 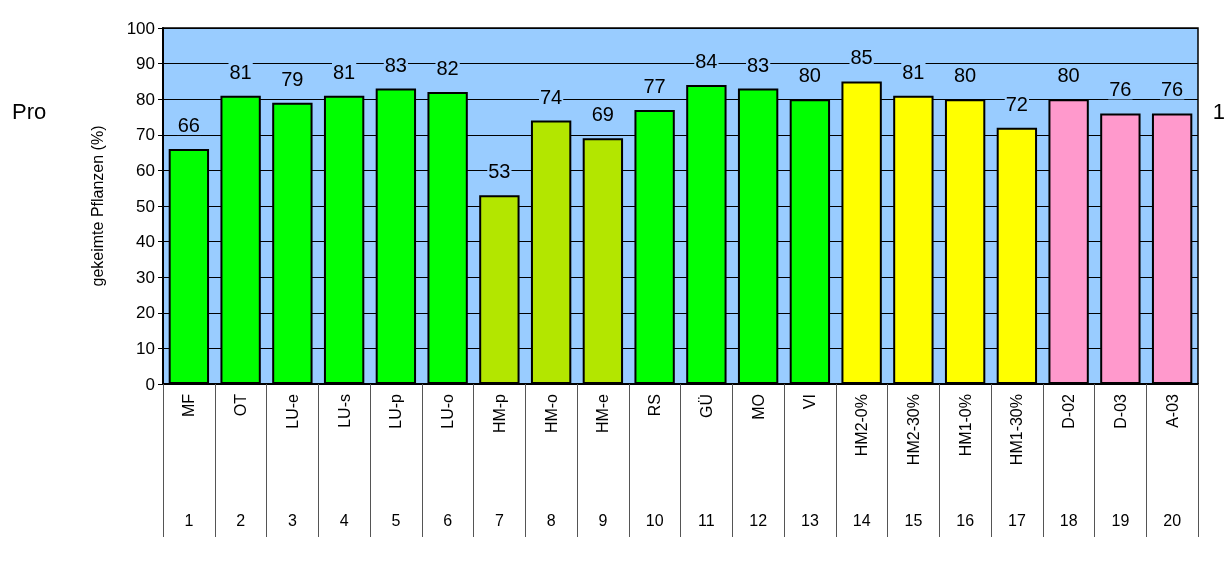 I want to click on category-label: A-03 20, so click(x=1172, y=461).